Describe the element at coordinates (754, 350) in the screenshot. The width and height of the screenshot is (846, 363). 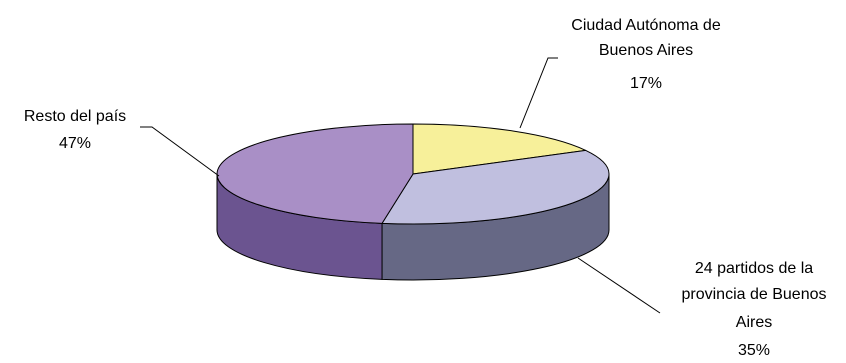
I see `slice-percent-2: 35%` at that location.